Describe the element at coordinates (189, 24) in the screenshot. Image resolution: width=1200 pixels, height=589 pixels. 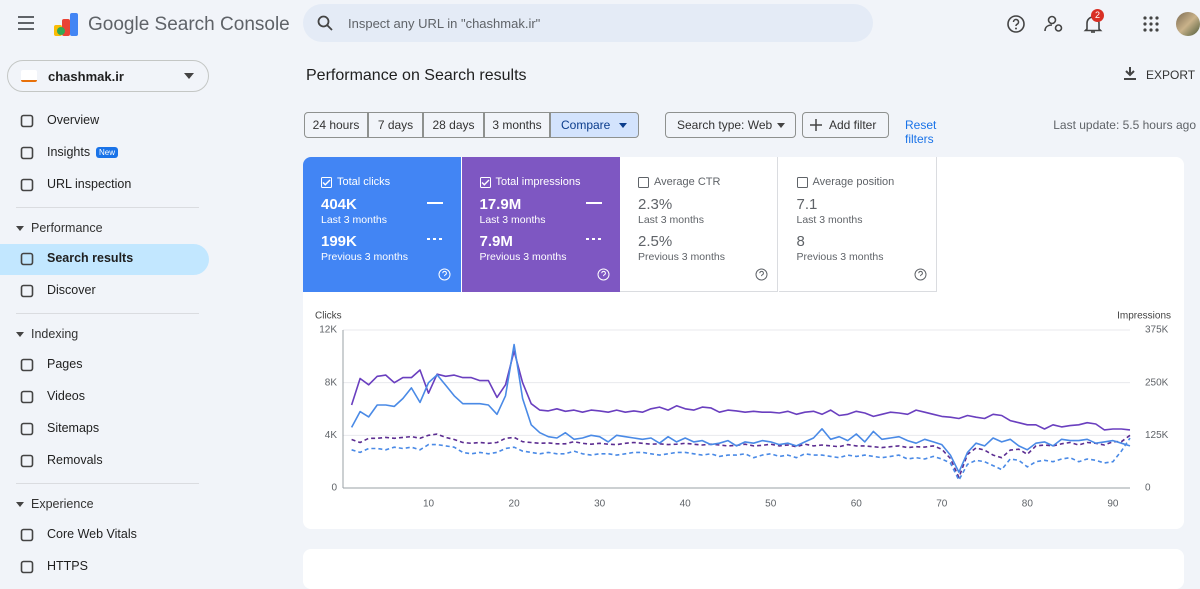
I see `product-name: Google Search Console` at that location.